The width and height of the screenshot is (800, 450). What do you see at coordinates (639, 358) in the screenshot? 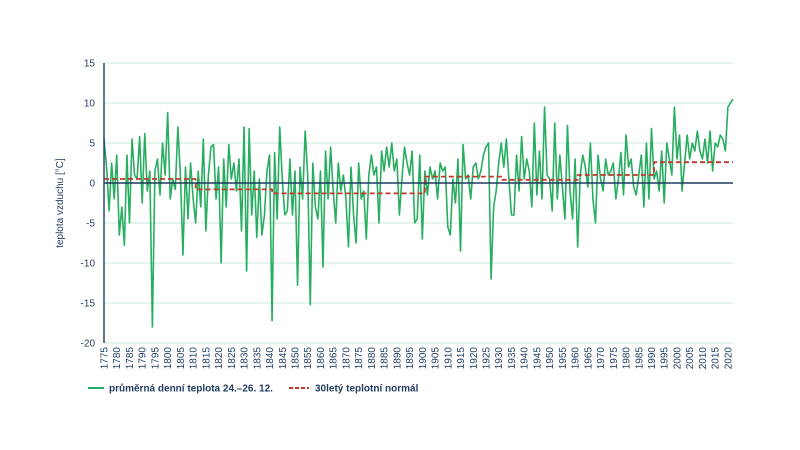
I see `x-tick-label-42: 1985` at bounding box center [639, 358].